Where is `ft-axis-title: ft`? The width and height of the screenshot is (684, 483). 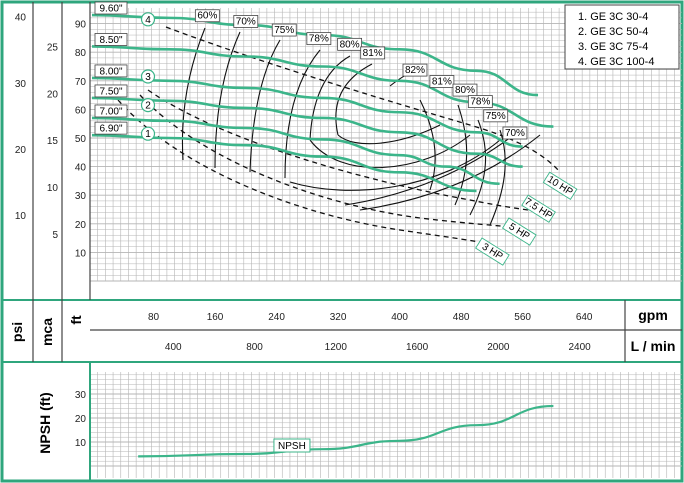 ft-axis-title: ft is located at coordinates (76, 320).